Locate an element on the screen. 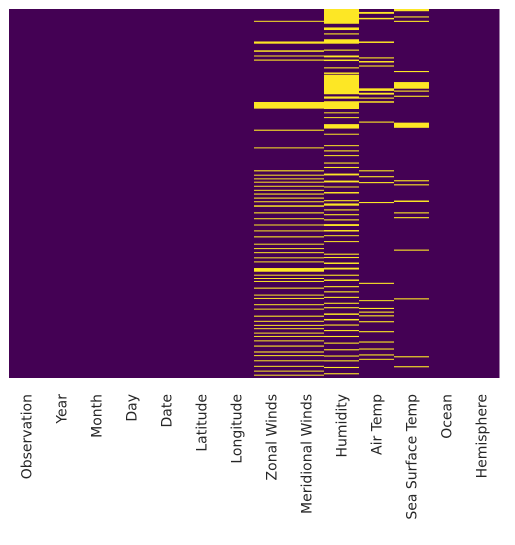 The height and width of the screenshot is (545, 515). x-tick-label-month: Month is located at coordinates (98, 416).